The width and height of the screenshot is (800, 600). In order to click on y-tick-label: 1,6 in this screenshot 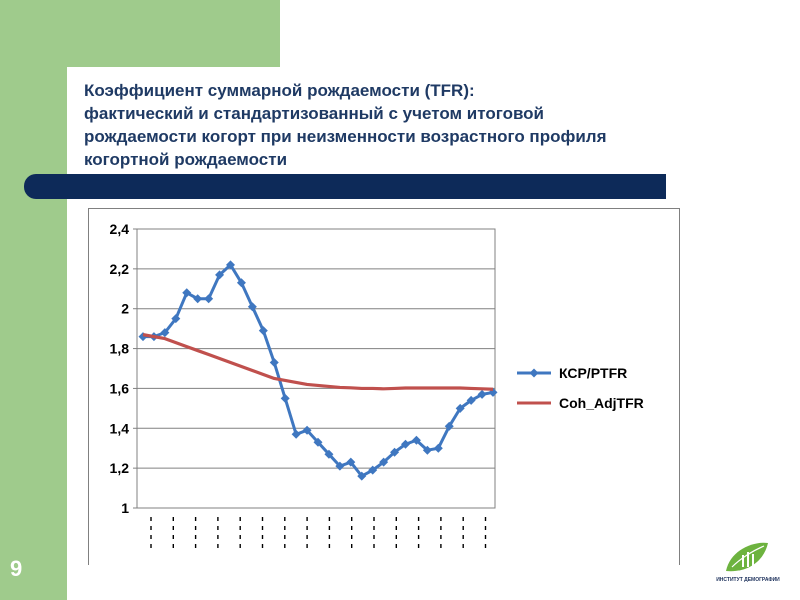, I will do `click(120, 388)`.